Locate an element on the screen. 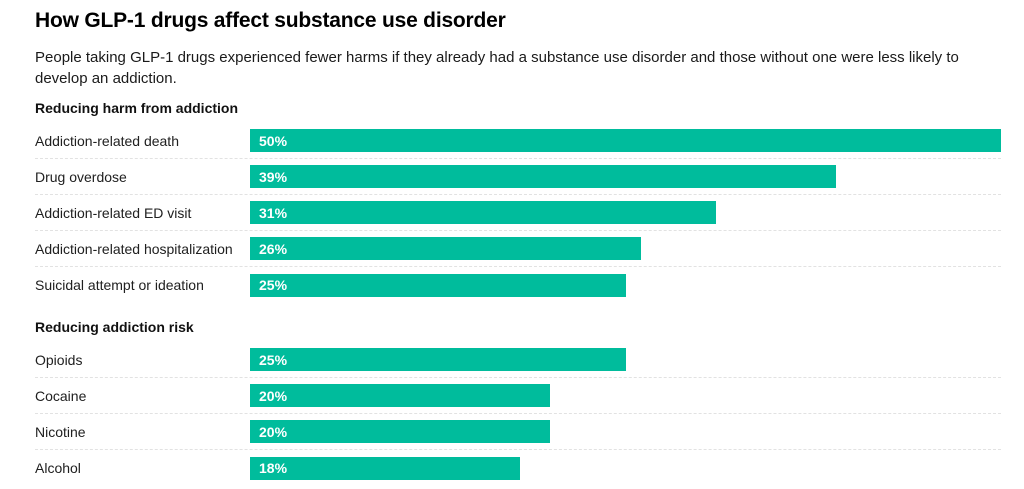  category-label: Suicidal attempt or ideation is located at coordinates (119, 285).